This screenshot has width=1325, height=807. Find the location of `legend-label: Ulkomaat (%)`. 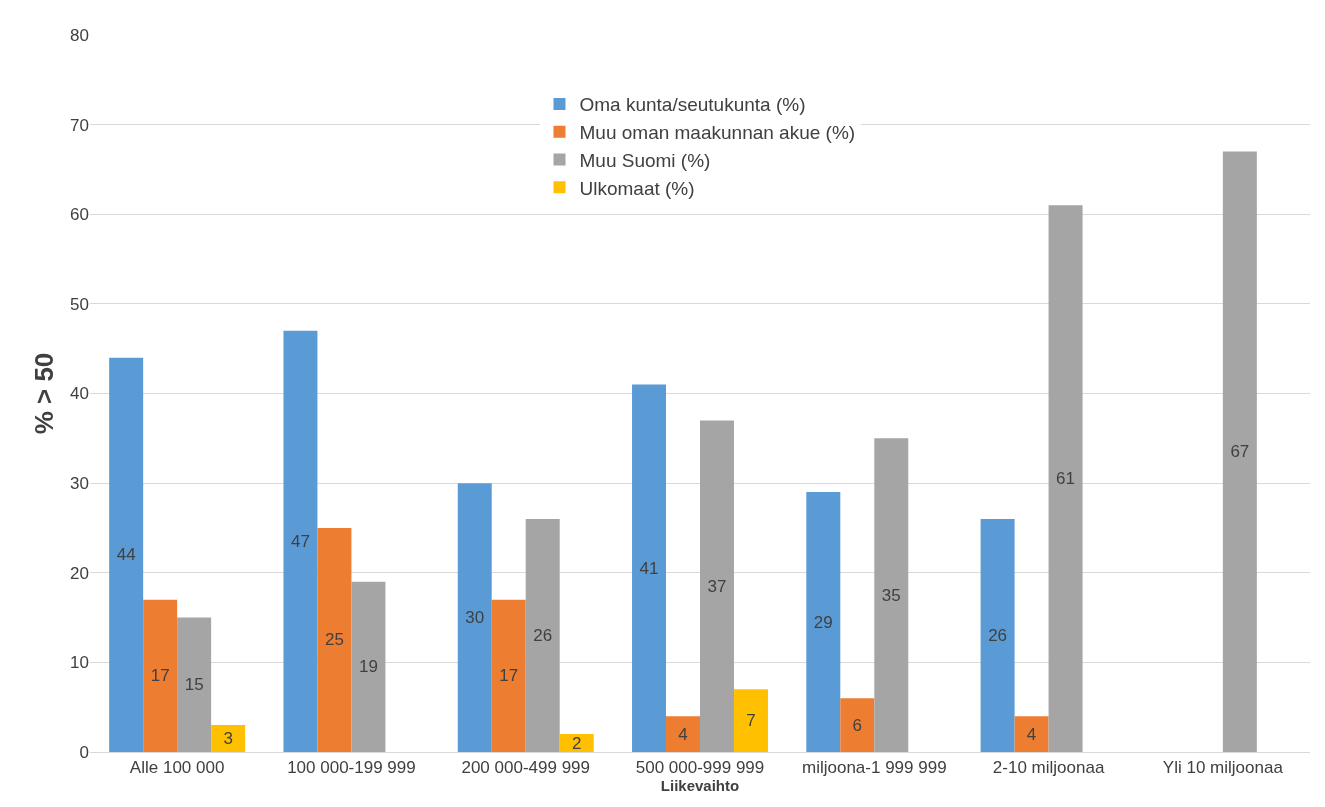

legend-label: Ulkomaat (%) is located at coordinates (637, 188).